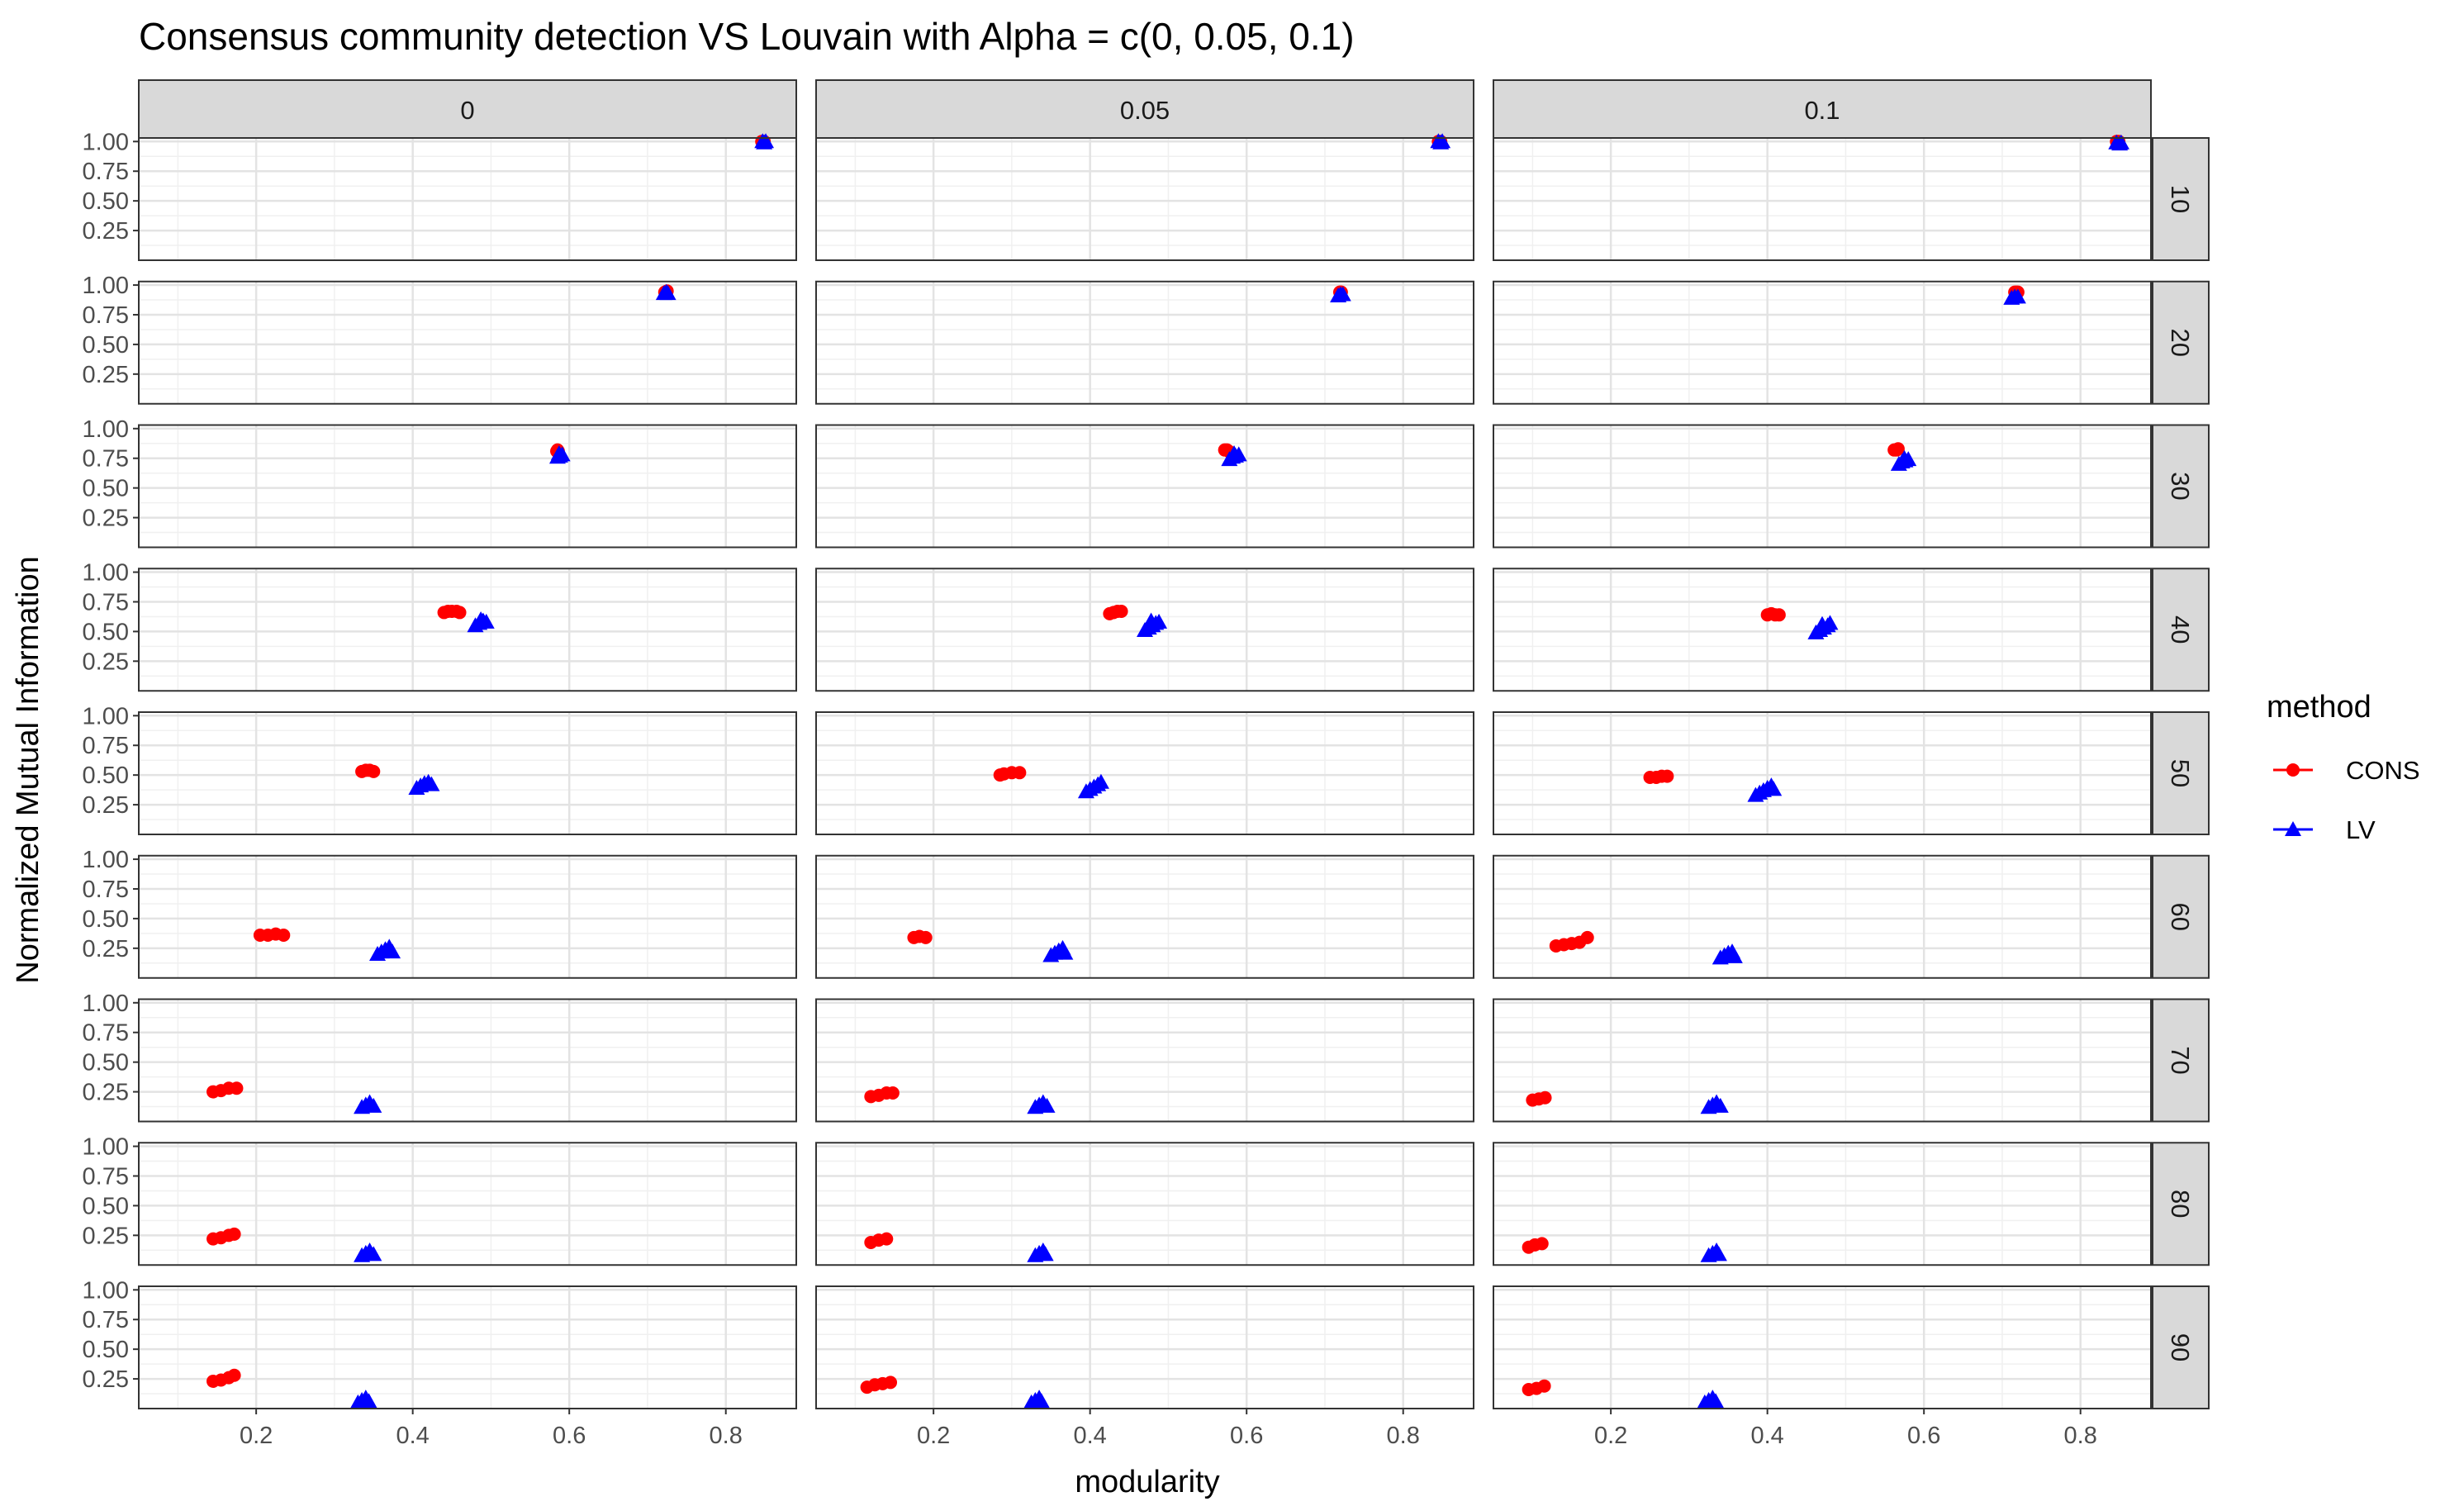 Image resolution: width=2464 pixels, height=1511 pixels. What do you see at coordinates (1823, 916) in the screenshot?
I see `panel-r5-c2` at bounding box center [1823, 916].